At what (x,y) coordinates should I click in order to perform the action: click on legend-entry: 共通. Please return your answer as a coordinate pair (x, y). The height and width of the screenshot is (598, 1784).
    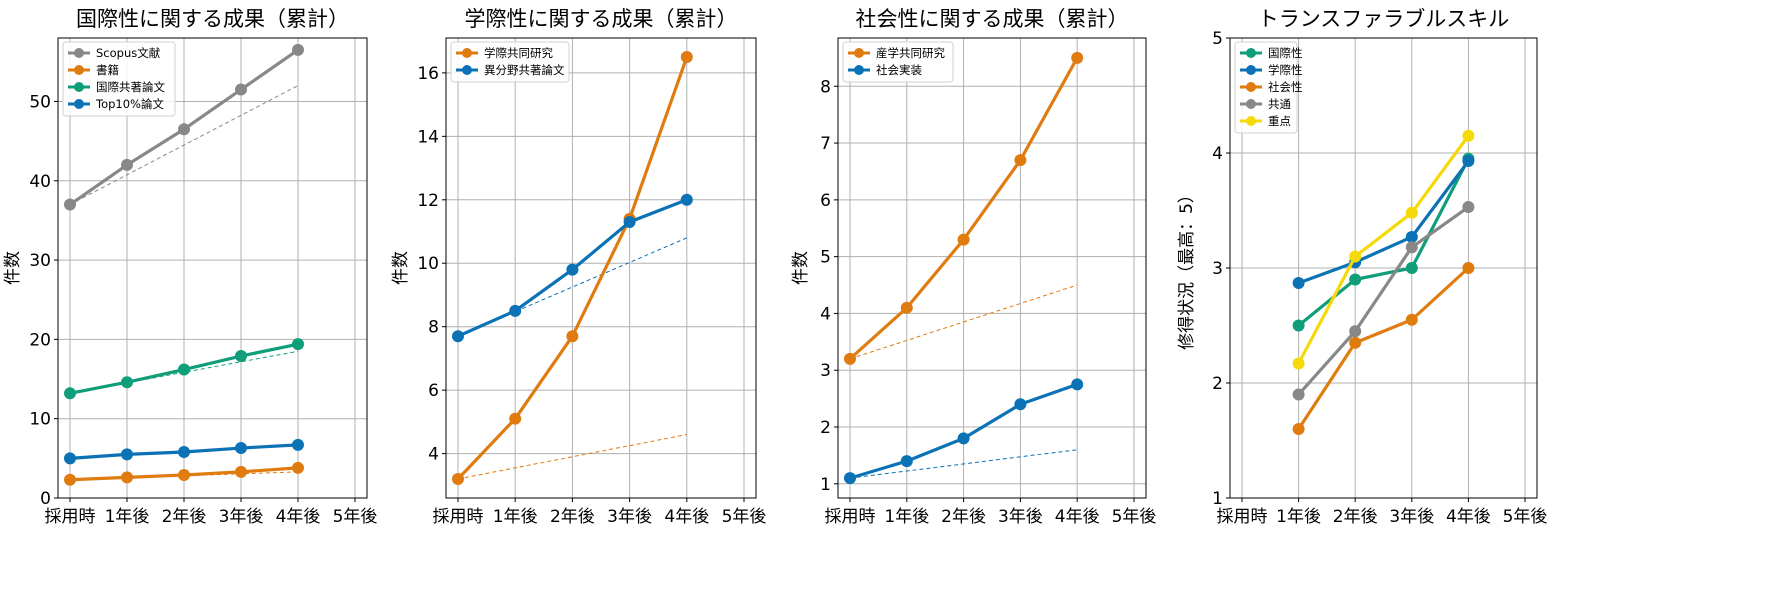
    Looking at the image, I should click on (1279, 104).